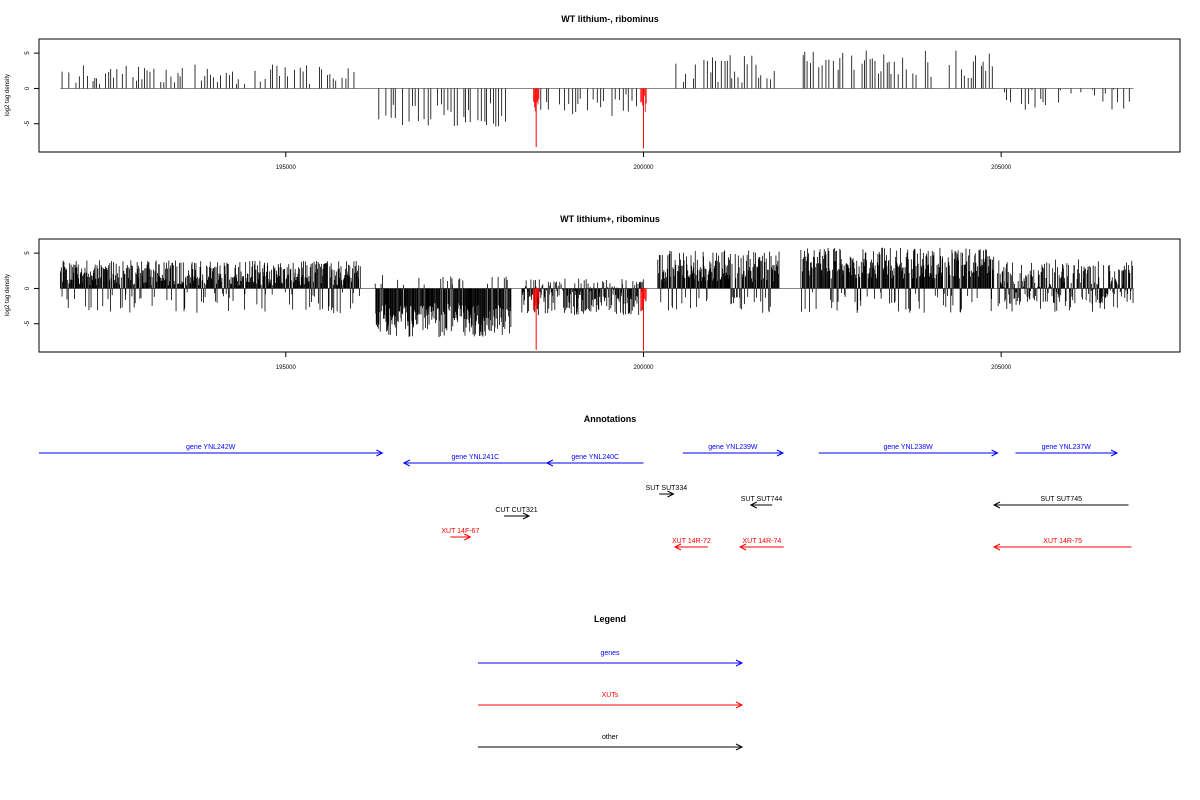 This screenshot has width=1200, height=800. What do you see at coordinates (211, 447) in the screenshot?
I see `annotation-label: gene YNL242W` at bounding box center [211, 447].